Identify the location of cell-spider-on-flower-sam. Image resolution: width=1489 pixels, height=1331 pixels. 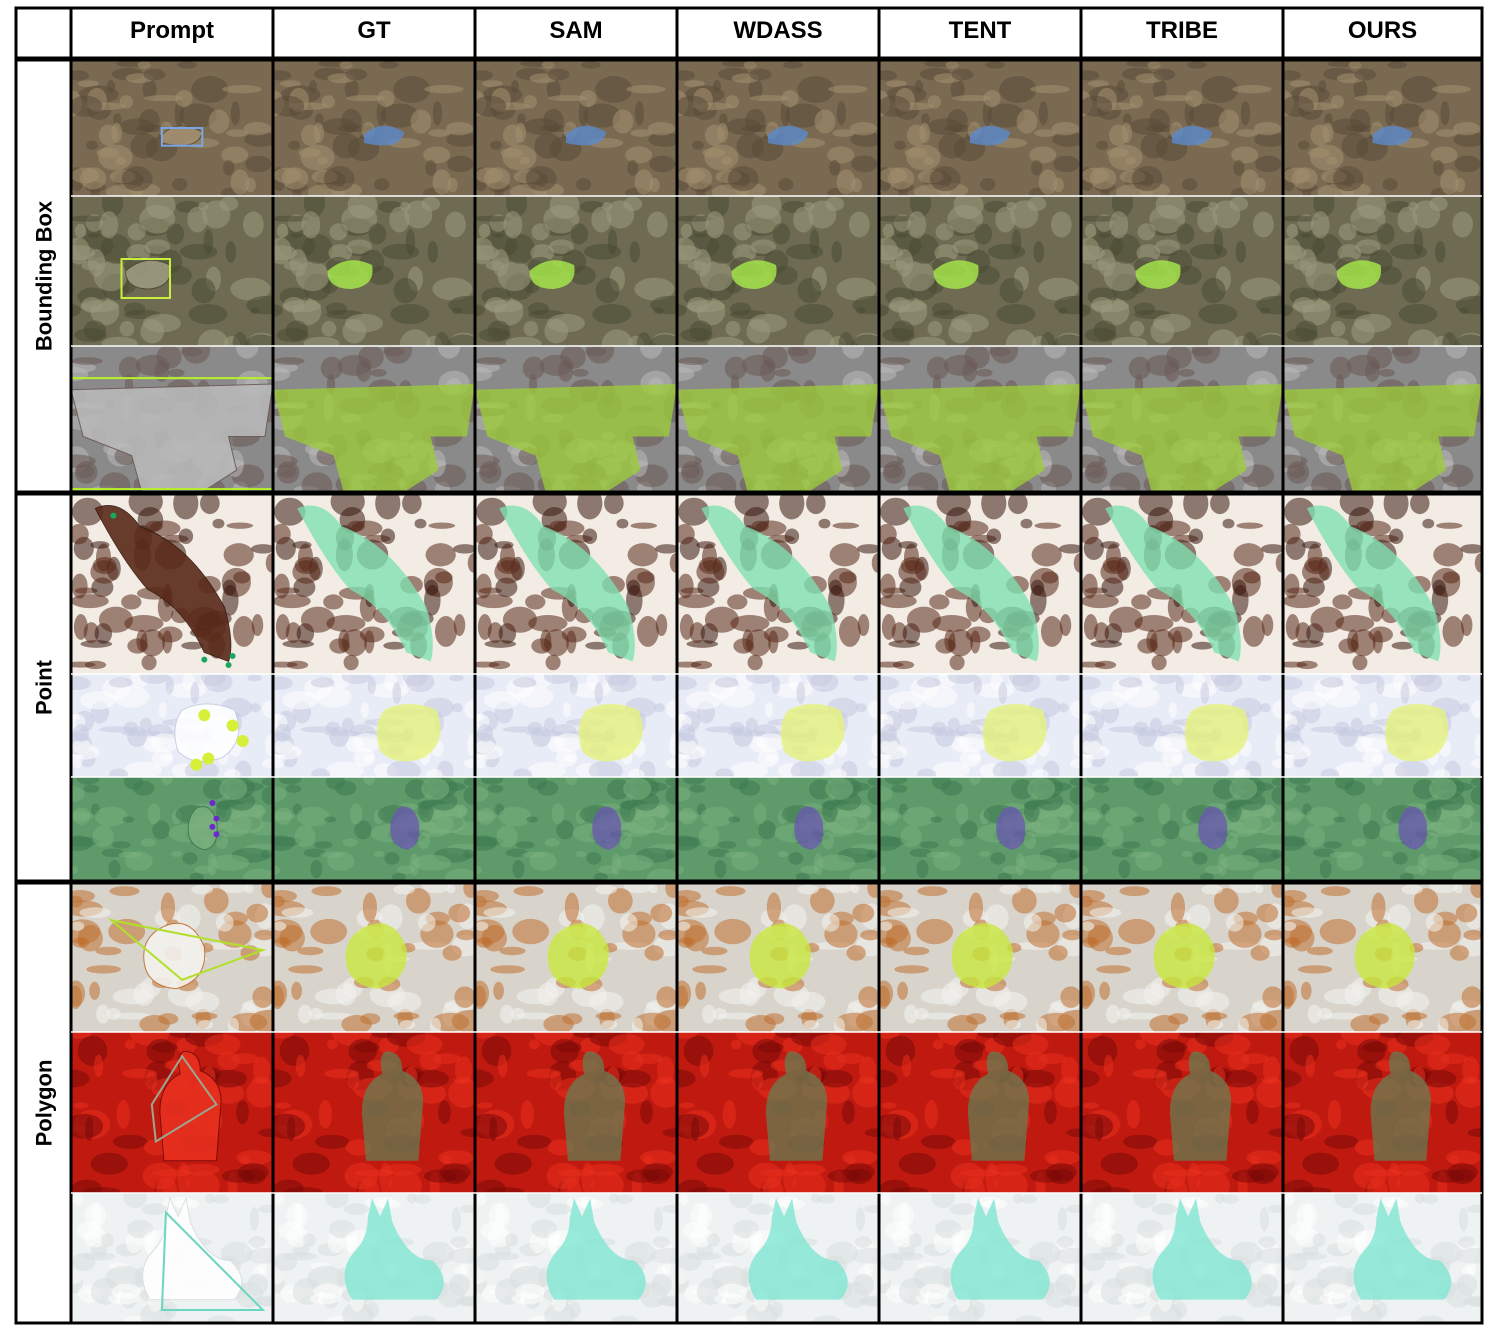
(576, 957).